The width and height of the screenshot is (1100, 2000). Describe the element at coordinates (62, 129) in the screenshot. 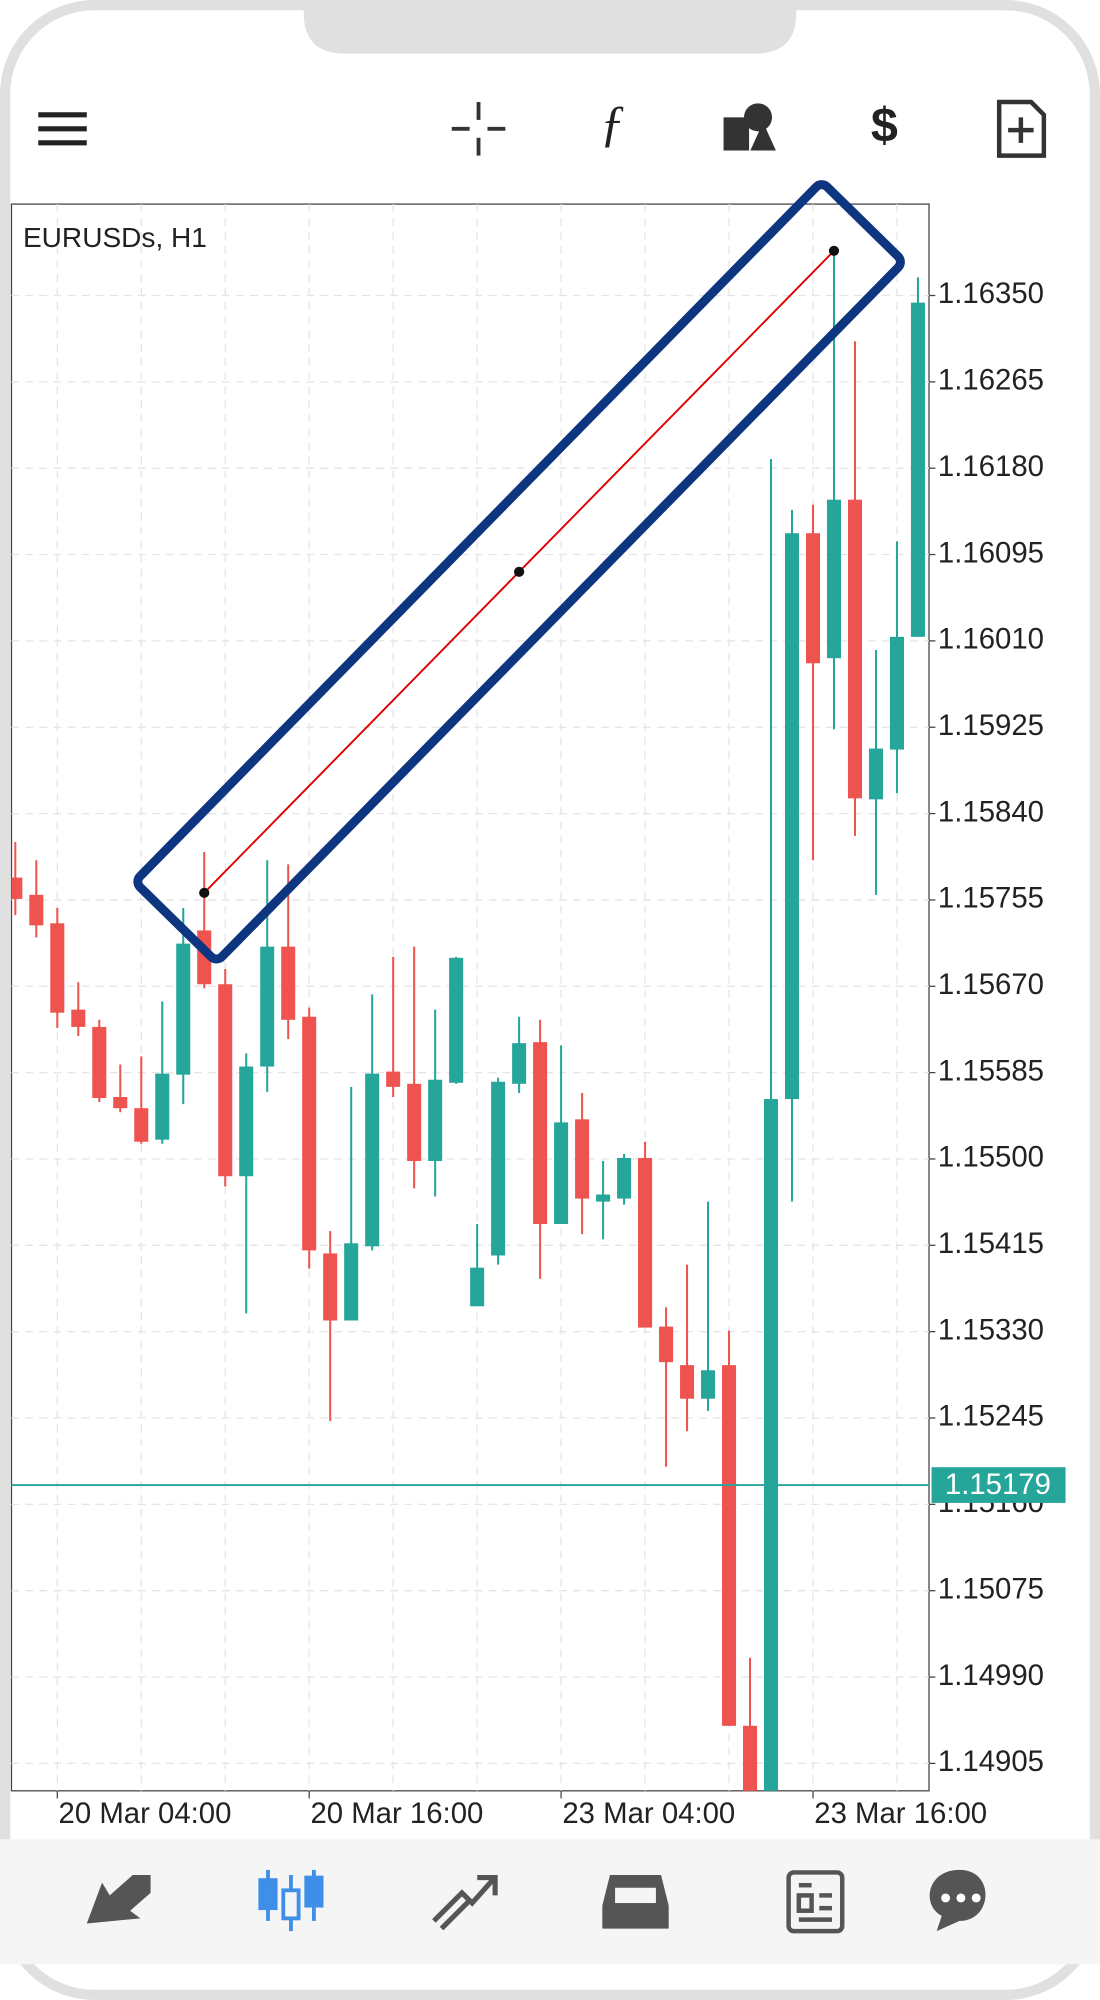

I see `menu-button` at that location.